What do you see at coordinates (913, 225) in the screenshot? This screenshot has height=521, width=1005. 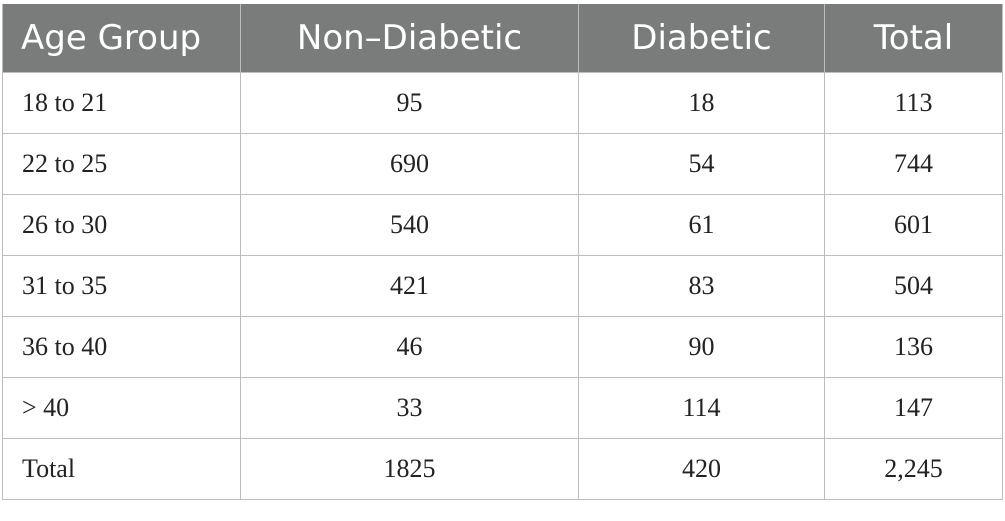 I see `cell-total: 601` at bounding box center [913, 225].